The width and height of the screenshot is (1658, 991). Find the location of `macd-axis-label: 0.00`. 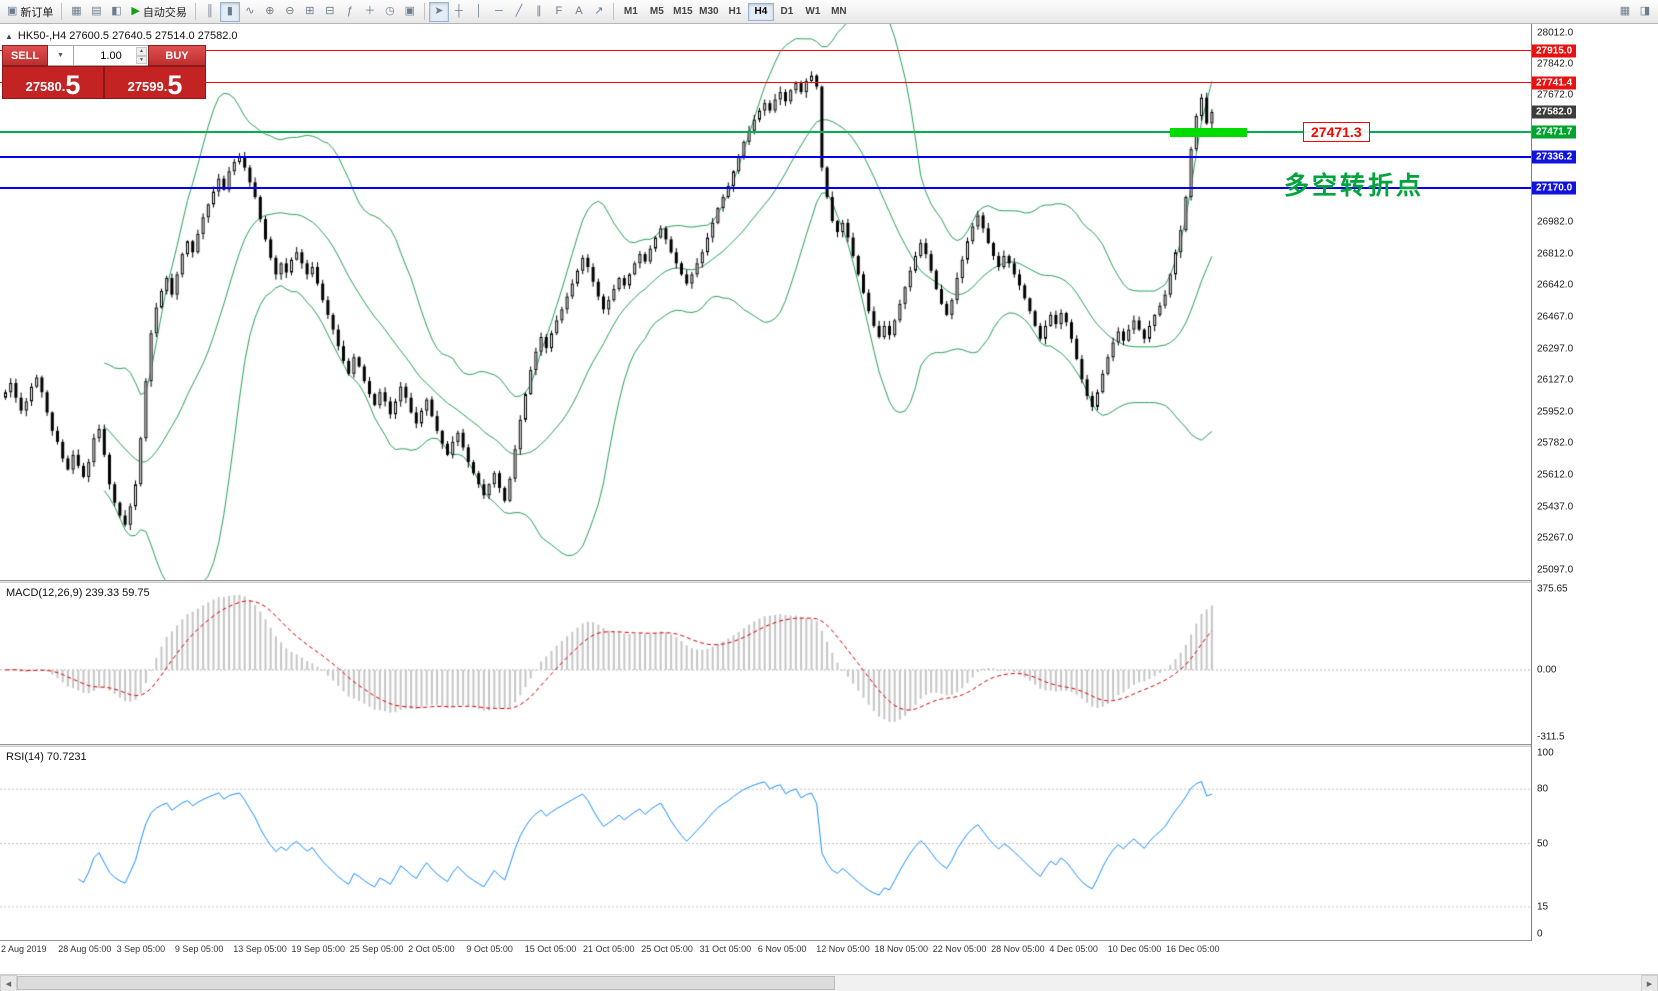

macd-axis-label: 0.00 is located at coordinates (1547, 670).